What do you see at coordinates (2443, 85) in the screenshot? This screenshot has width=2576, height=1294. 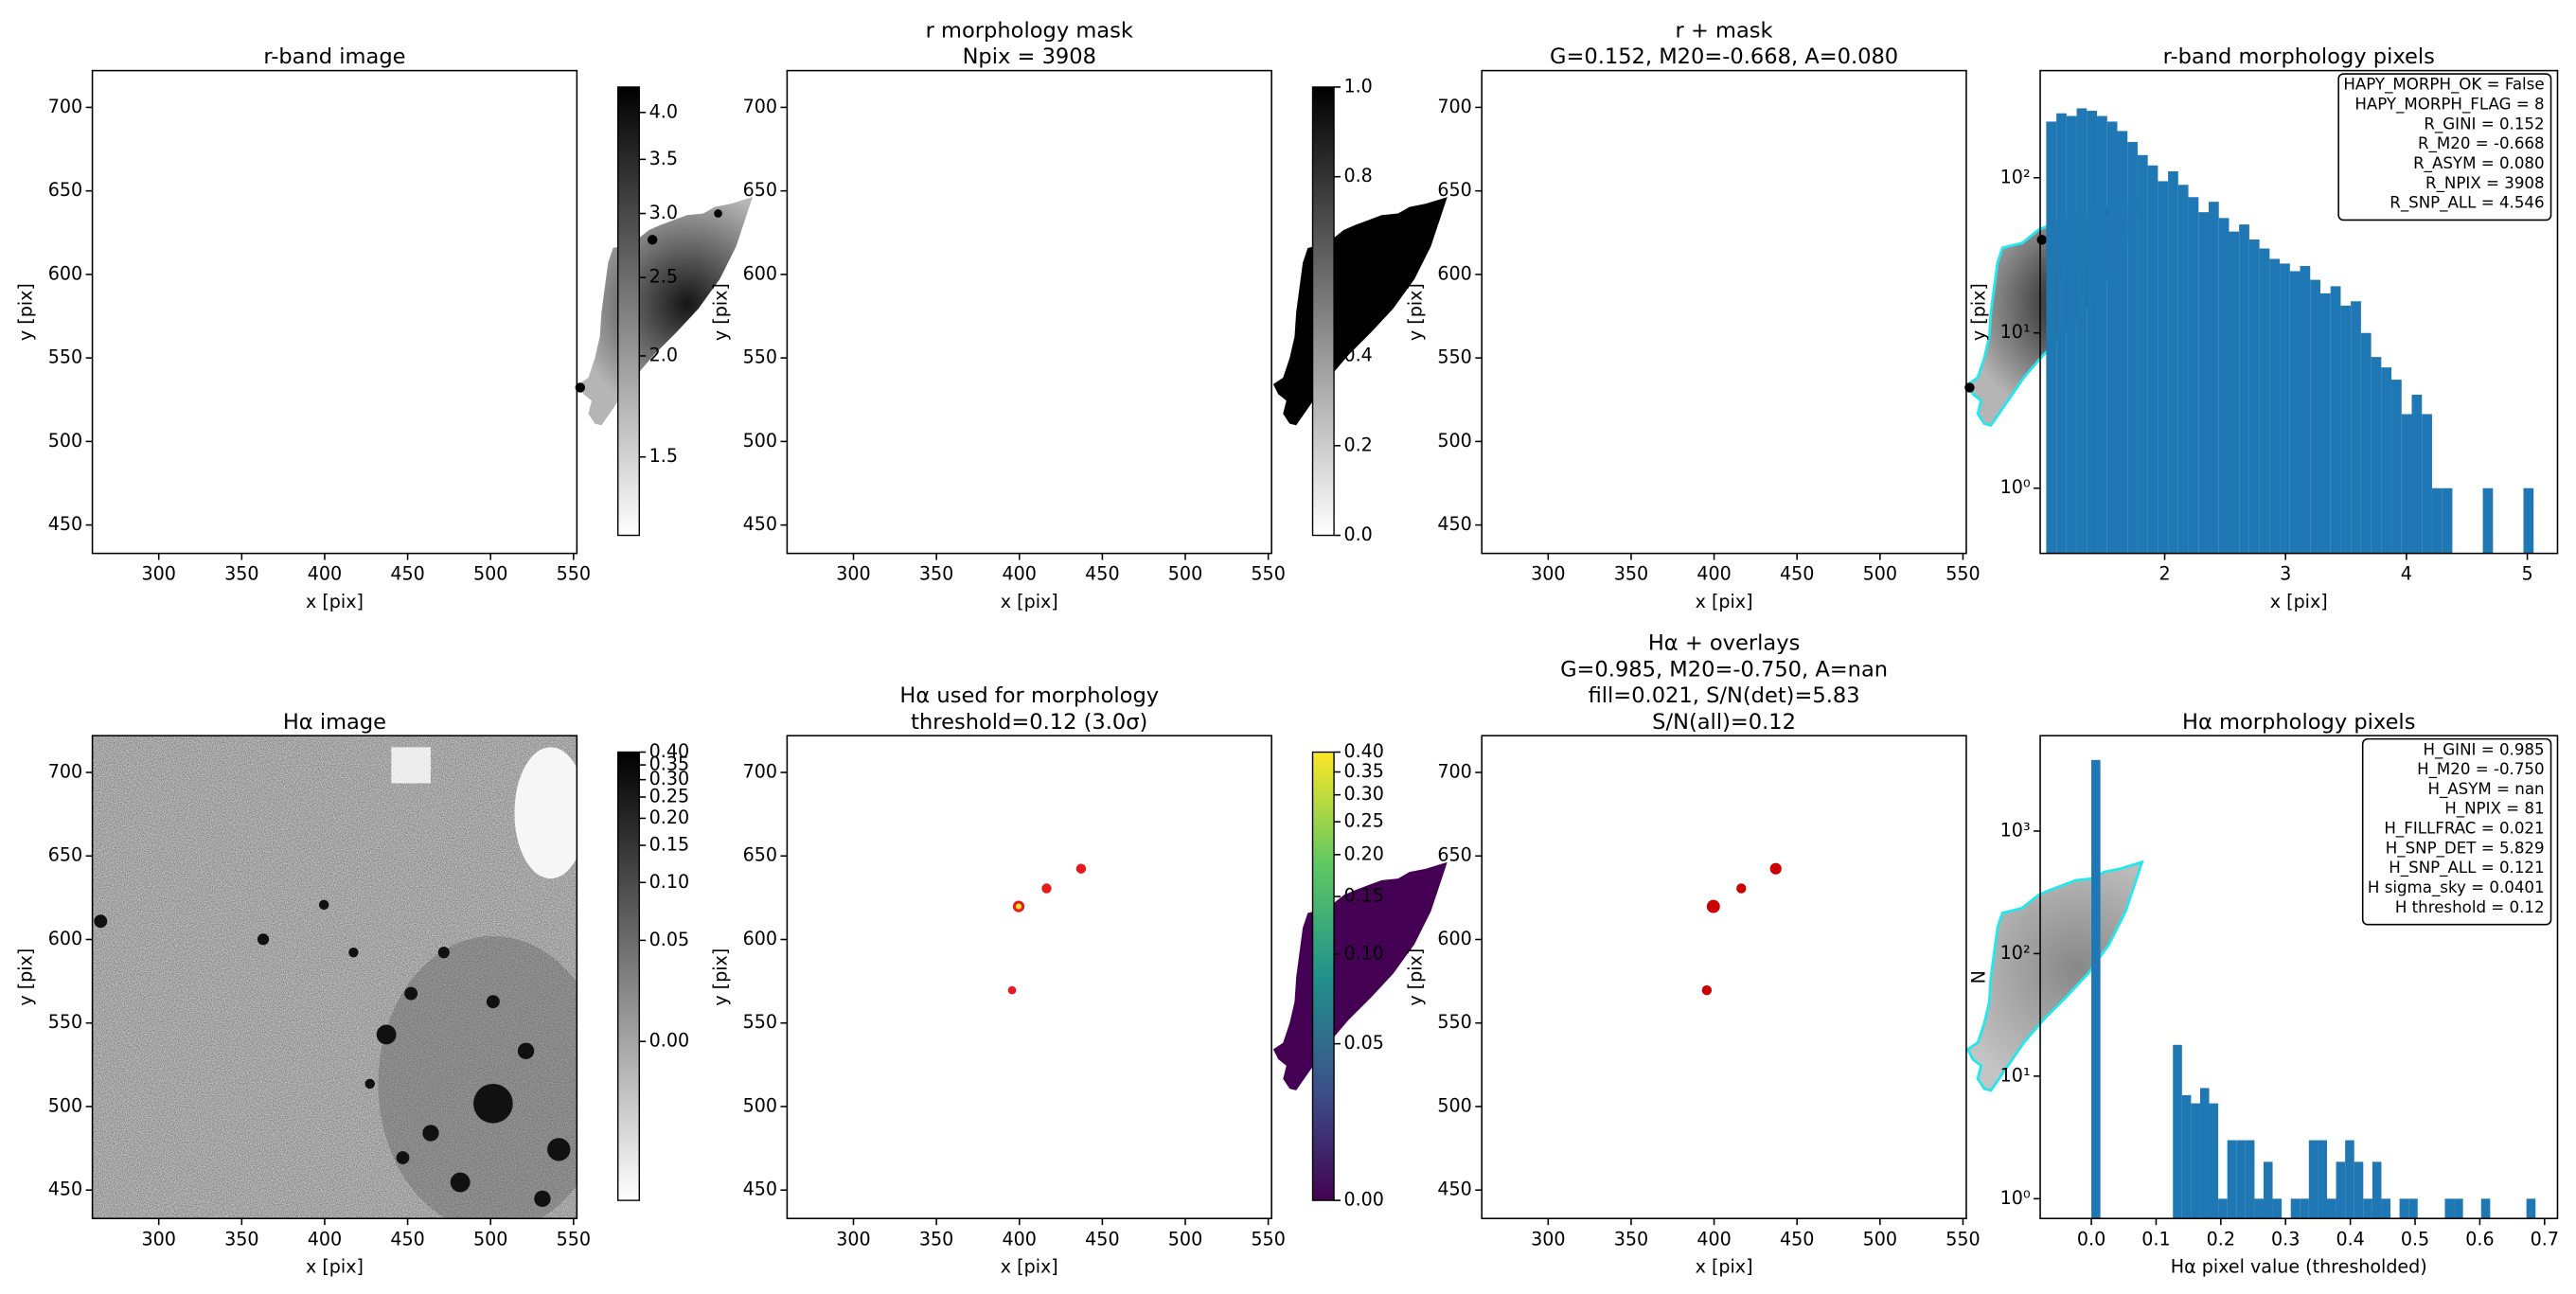 I see `stats-line: HAPY_MORPH_OK = False` at bounding box center [2443, 85].